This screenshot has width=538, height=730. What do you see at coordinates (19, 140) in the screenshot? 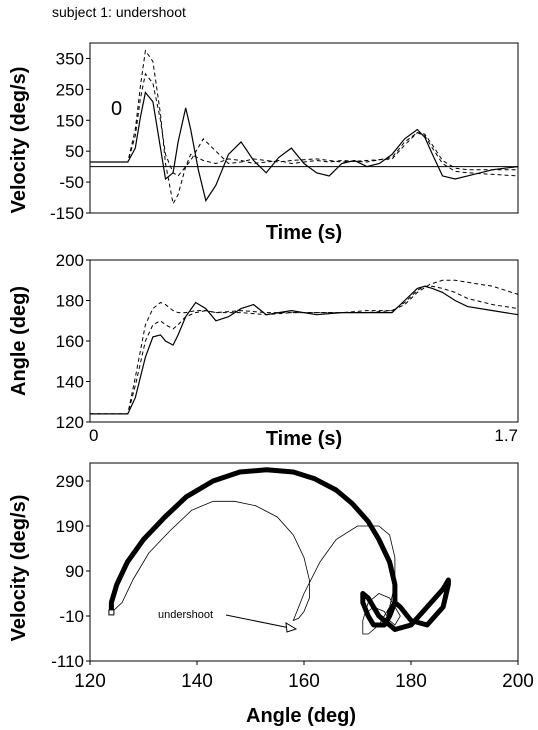
I see `velocity-time-y-axis-label: Velocity (deg/s)` at bounding box center [19, 140].